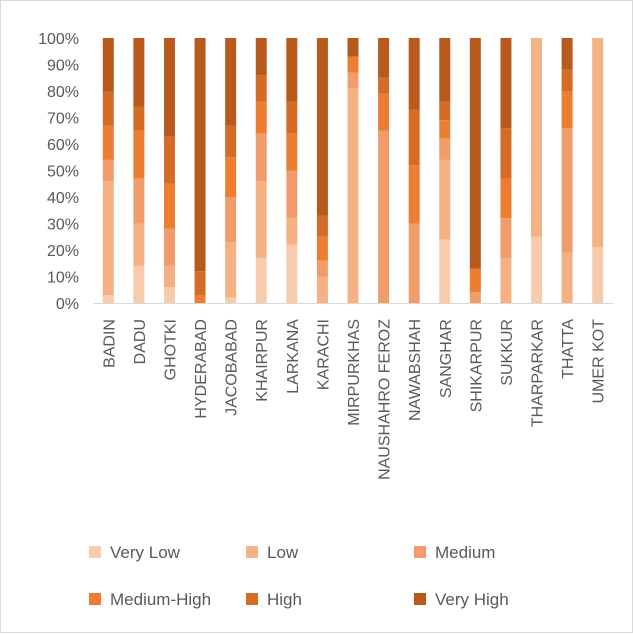 This screenshot has width=633, height=634. I want to click on x-tick-label: THARPARKAR, so click(538, 373).